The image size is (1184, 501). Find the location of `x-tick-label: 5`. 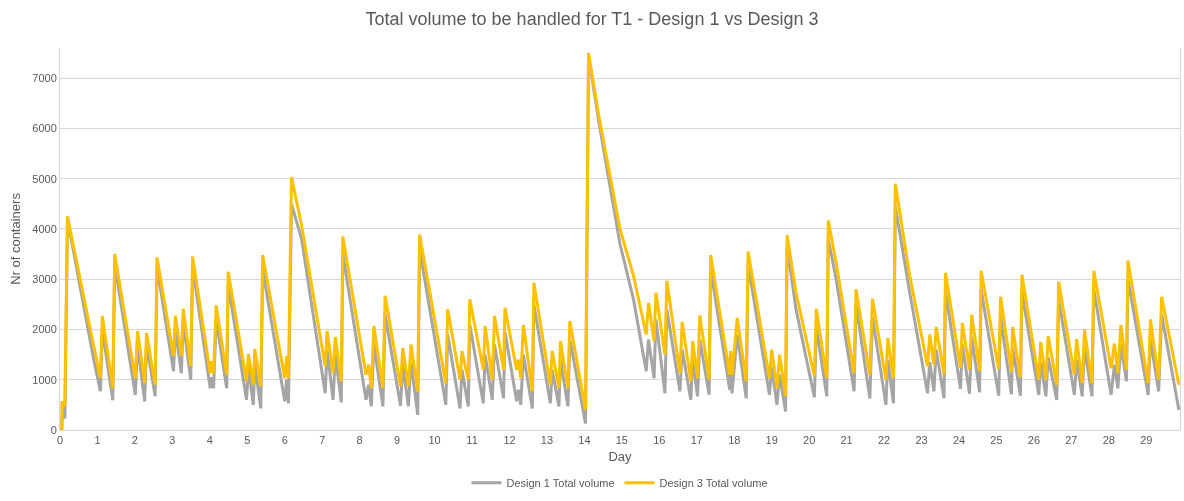

x-tick-label: 5 is located at coordinates (247, 440).